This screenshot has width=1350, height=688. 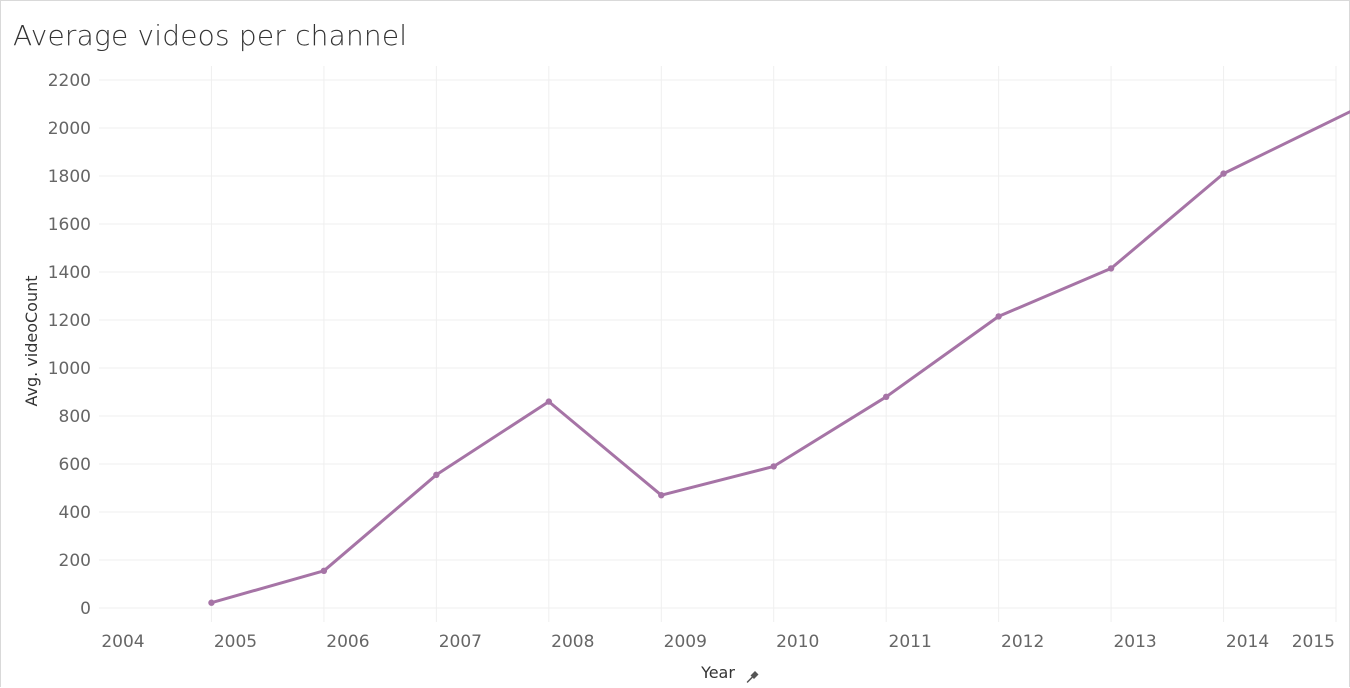 I want to click on y-tick-label: 1000, so click(x=69, y=369).